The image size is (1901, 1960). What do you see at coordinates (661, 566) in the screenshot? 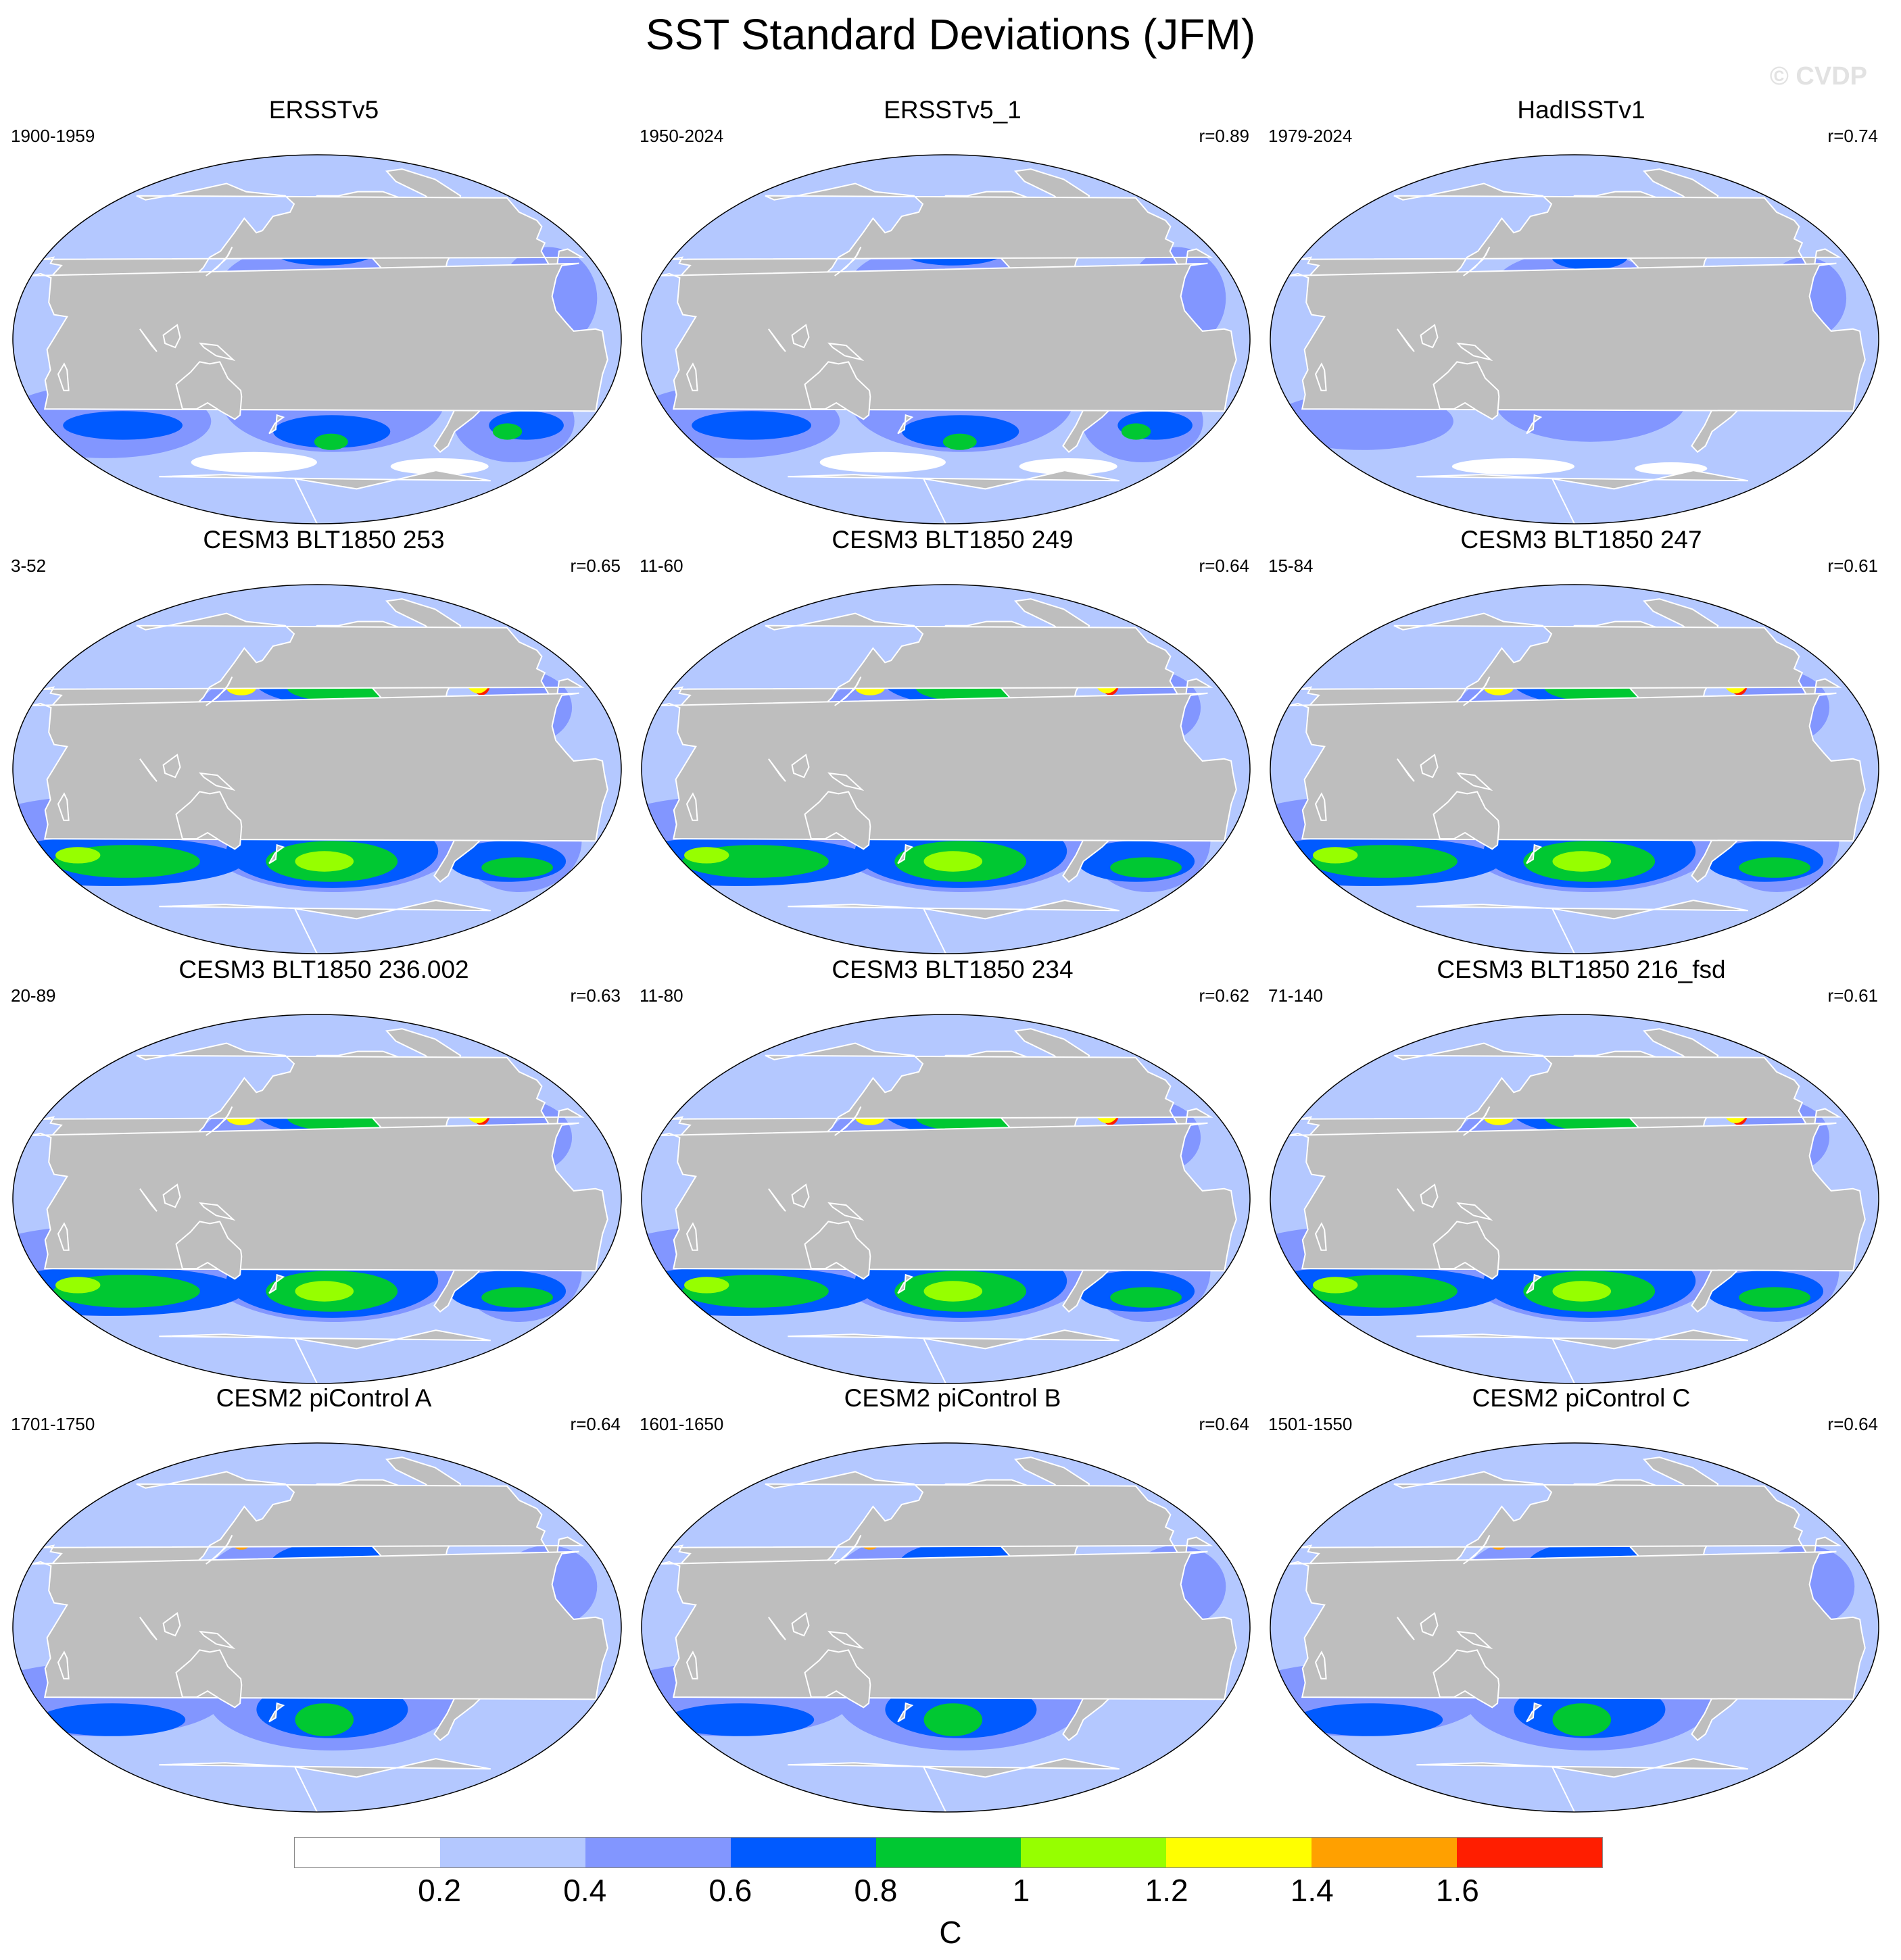
I see `panel-period: 11-60` at bounding box center [661, 566].